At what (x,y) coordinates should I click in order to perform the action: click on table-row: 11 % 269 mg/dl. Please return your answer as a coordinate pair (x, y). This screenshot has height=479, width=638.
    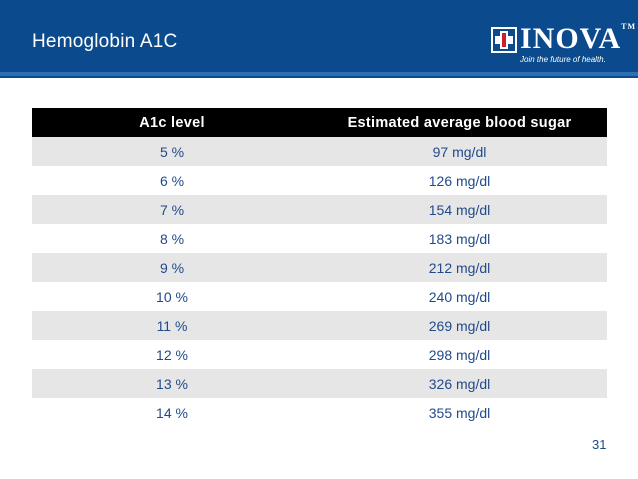
    Looking at the image, I should click on (319, 325).